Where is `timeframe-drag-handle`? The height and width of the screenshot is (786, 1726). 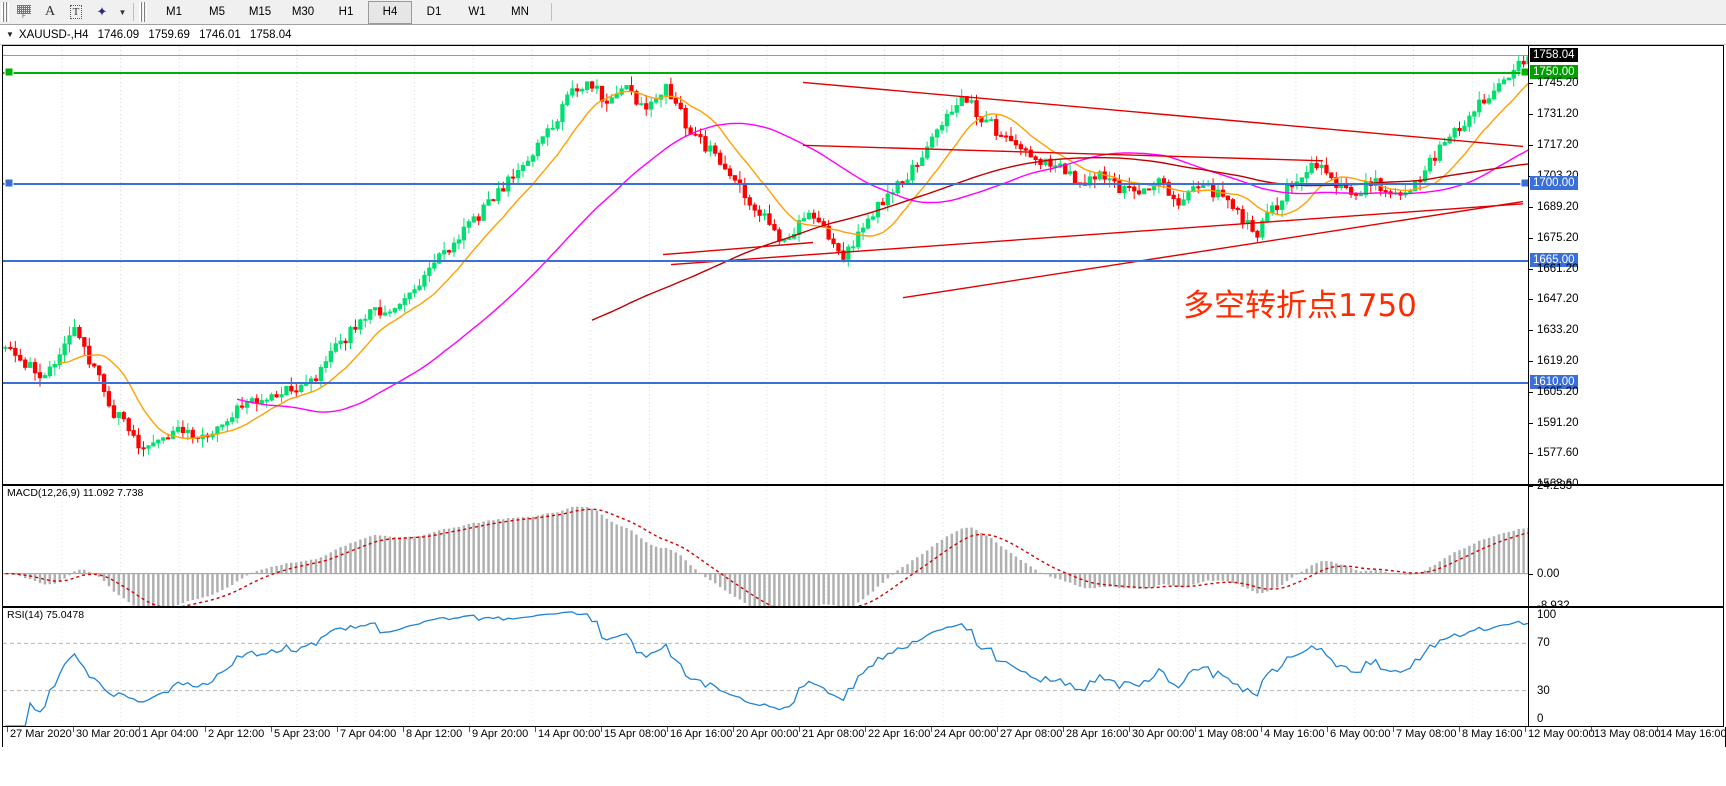 timeframe-drag-handle is located at coordinates (143, 12).